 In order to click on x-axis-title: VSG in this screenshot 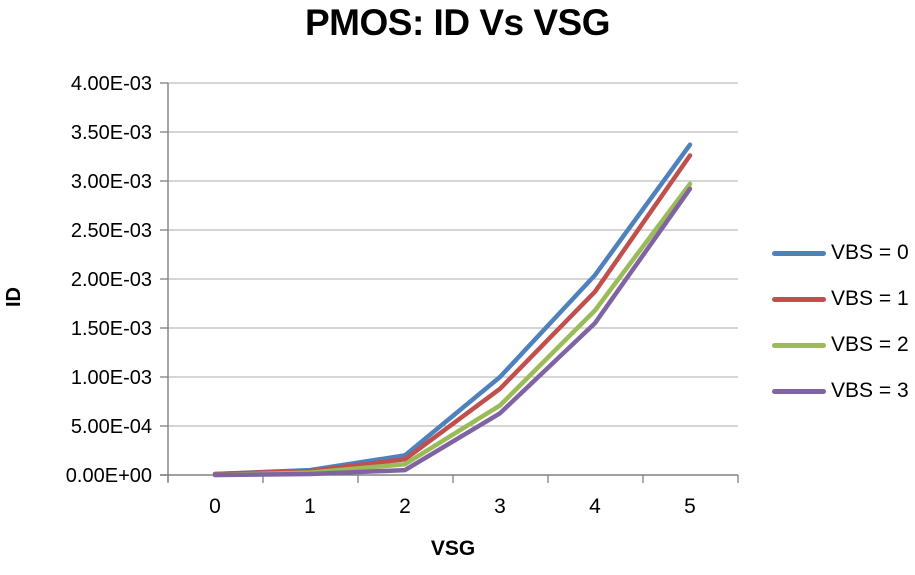, I will do `click(453, 548)`.